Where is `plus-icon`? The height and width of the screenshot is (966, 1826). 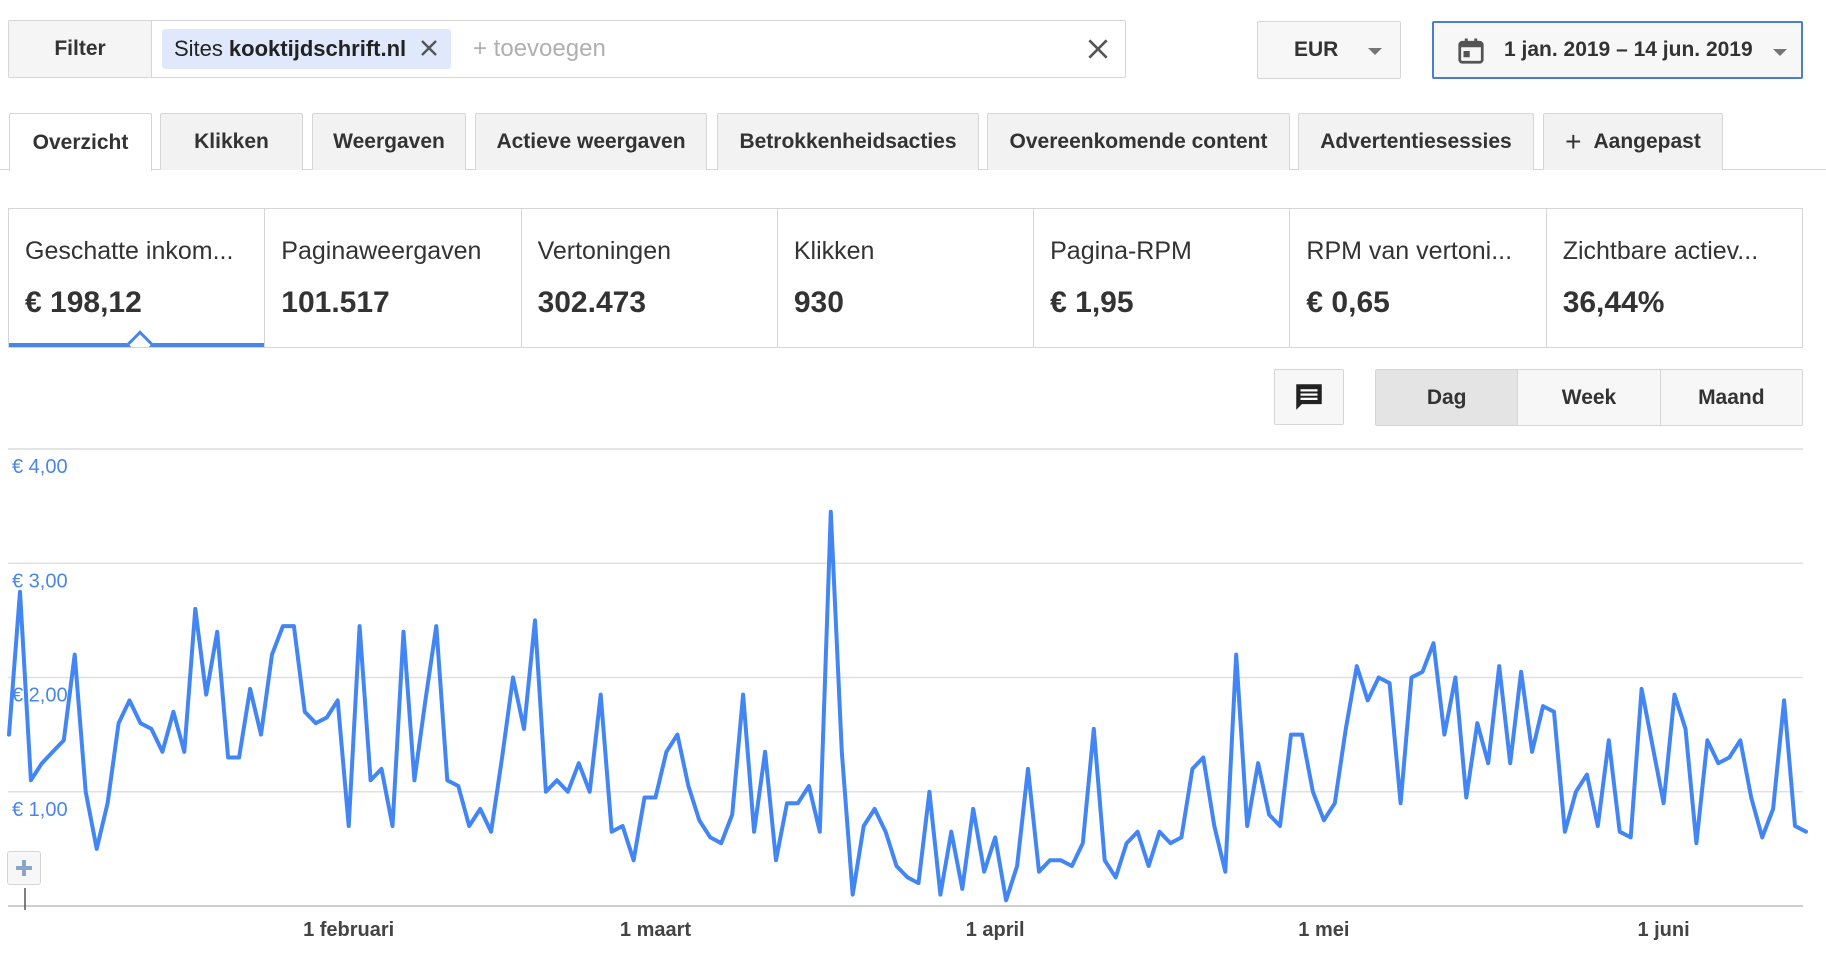 plus-icon is located at coordinates (24, 868).